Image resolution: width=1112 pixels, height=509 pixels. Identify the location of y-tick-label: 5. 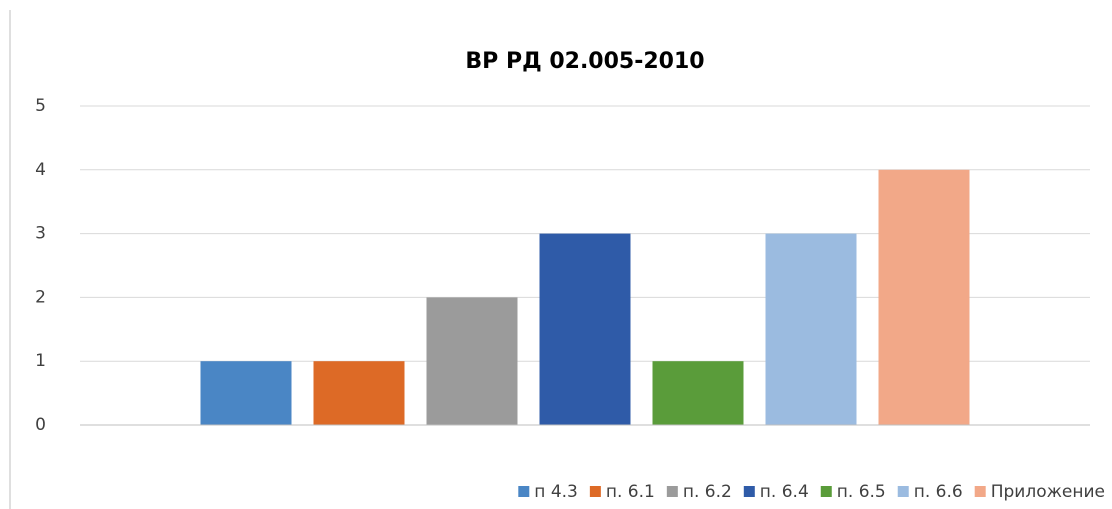
(40, 106).